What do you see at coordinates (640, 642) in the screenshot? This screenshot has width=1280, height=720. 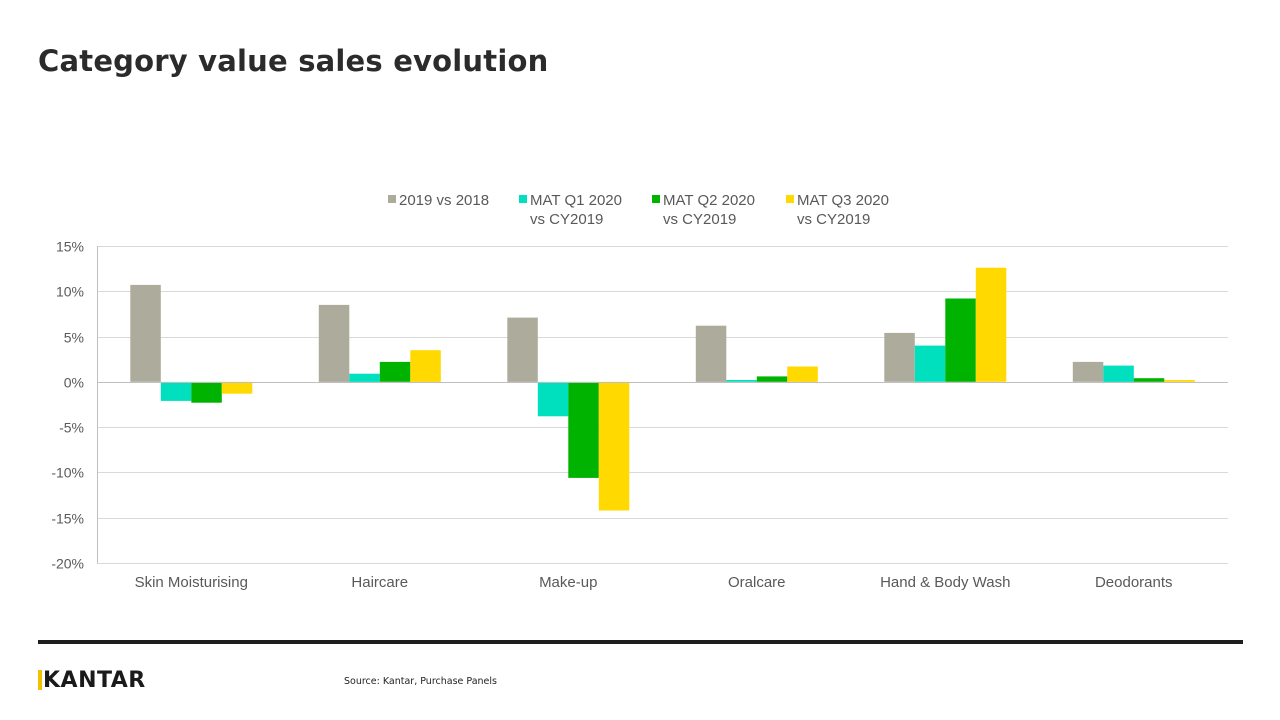 I see `footer-divider` at bounding box center [640, 642].